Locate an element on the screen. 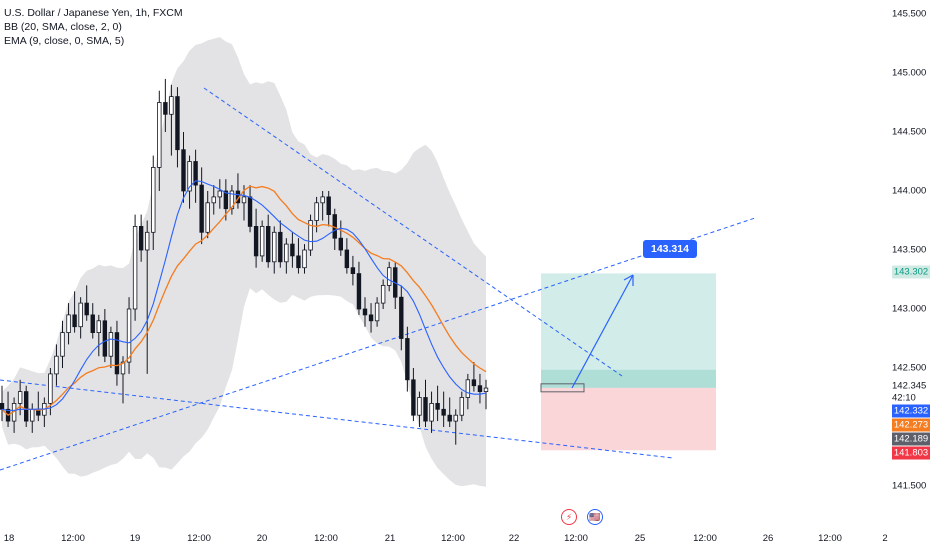 This screenshot has height=550, width=932. price-tick: 142.500 is located at coordinates (909, 368).